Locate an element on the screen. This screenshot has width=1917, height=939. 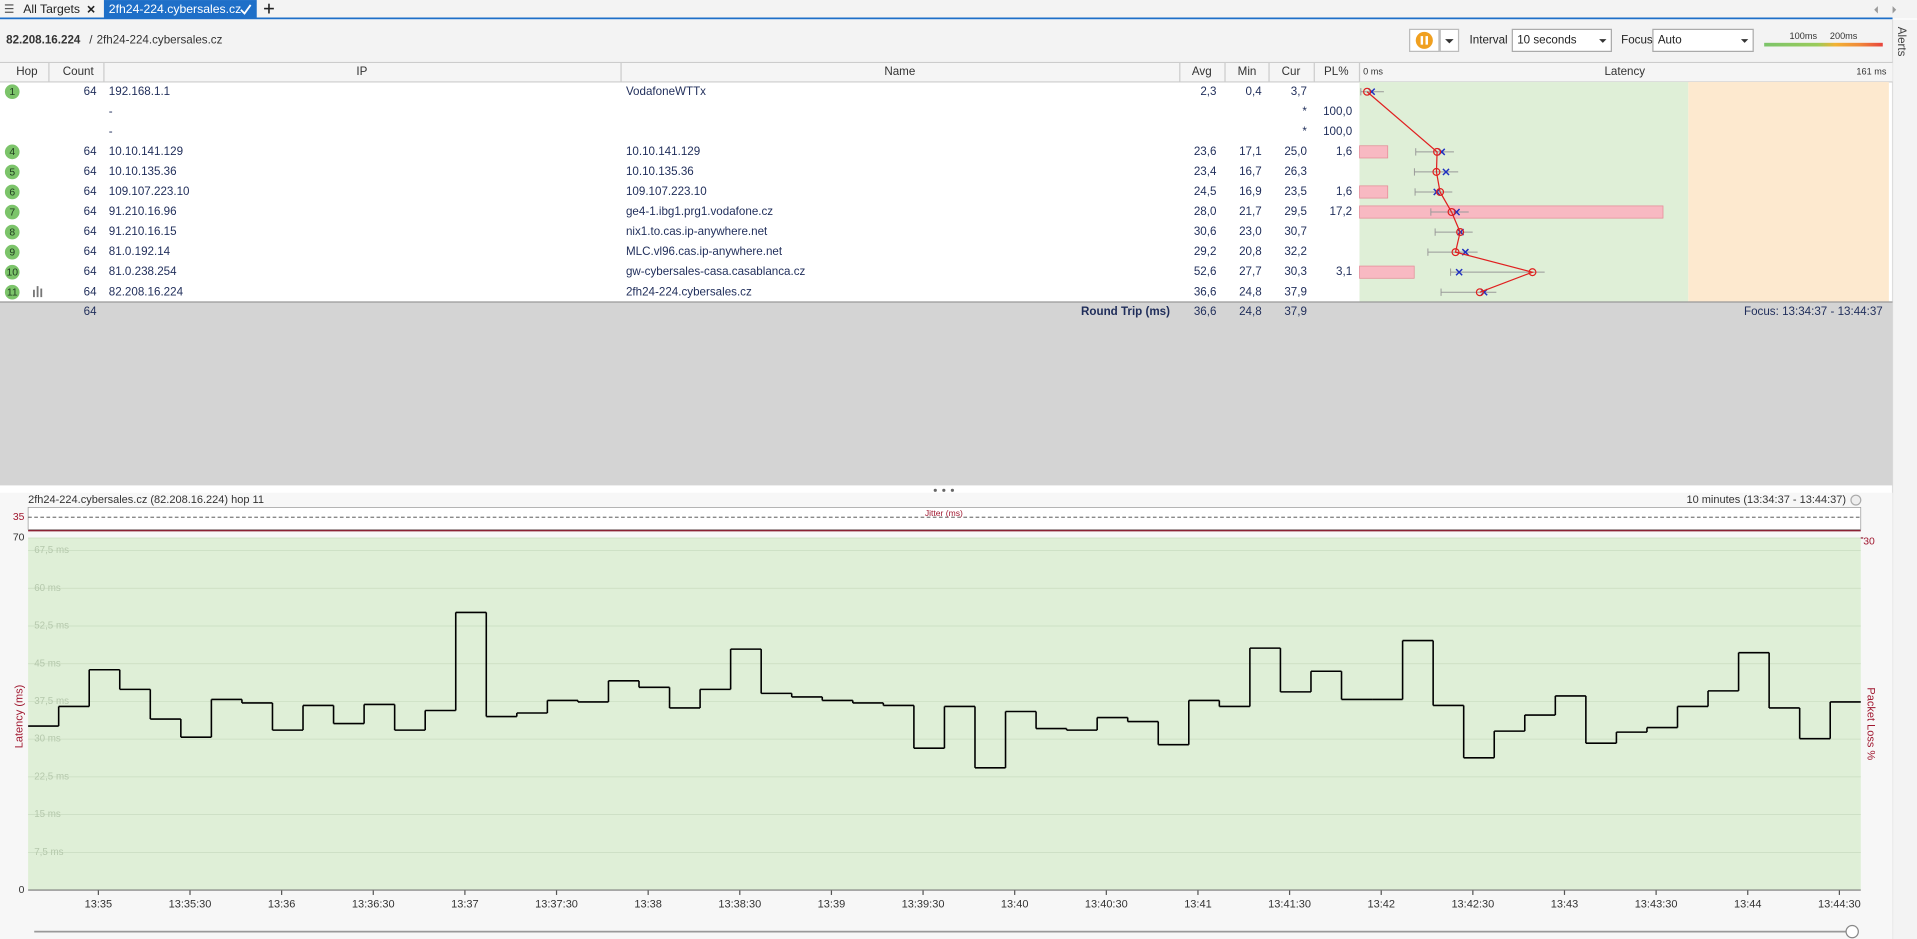
host-name: ge4-1.ibg1.prg1.vodafone.cz is located at coordinates (699, 211).